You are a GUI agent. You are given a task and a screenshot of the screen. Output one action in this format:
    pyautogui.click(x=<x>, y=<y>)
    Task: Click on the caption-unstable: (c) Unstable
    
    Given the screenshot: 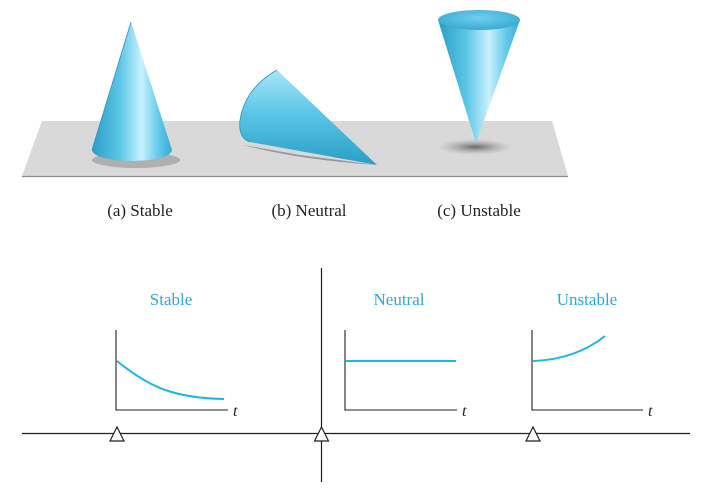 What is the action you would take?
    pyautogui.click(x=479, y=210)
    